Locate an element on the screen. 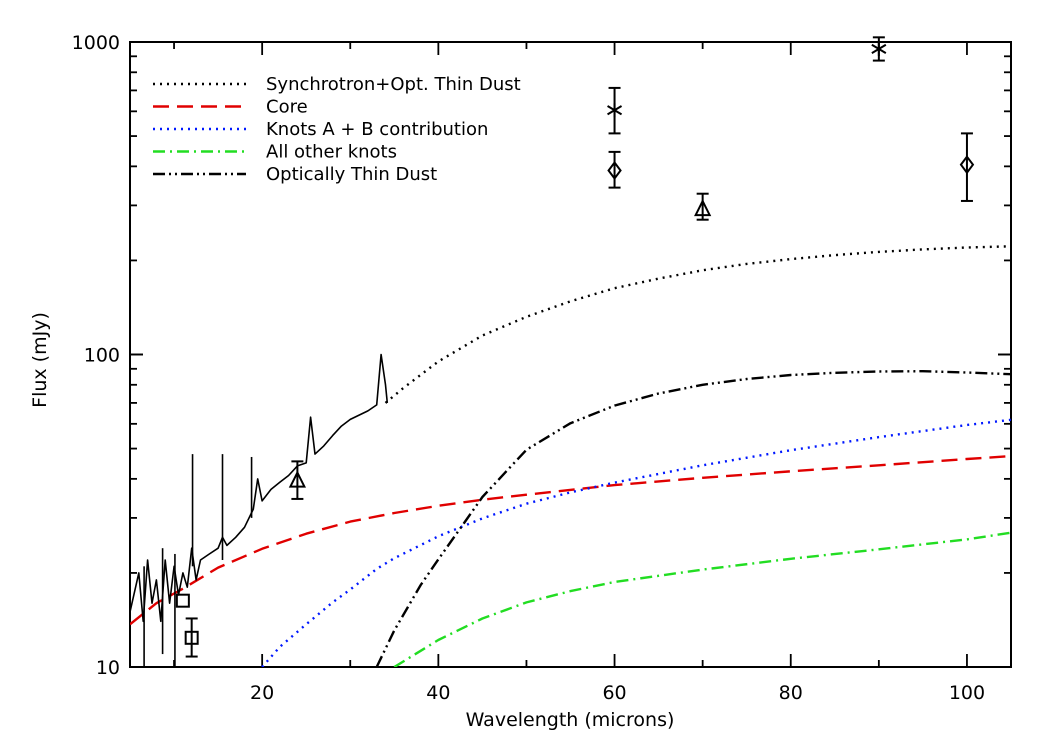  x-axis-title: Wavelength (microns) is located at coordinates (570, 720).